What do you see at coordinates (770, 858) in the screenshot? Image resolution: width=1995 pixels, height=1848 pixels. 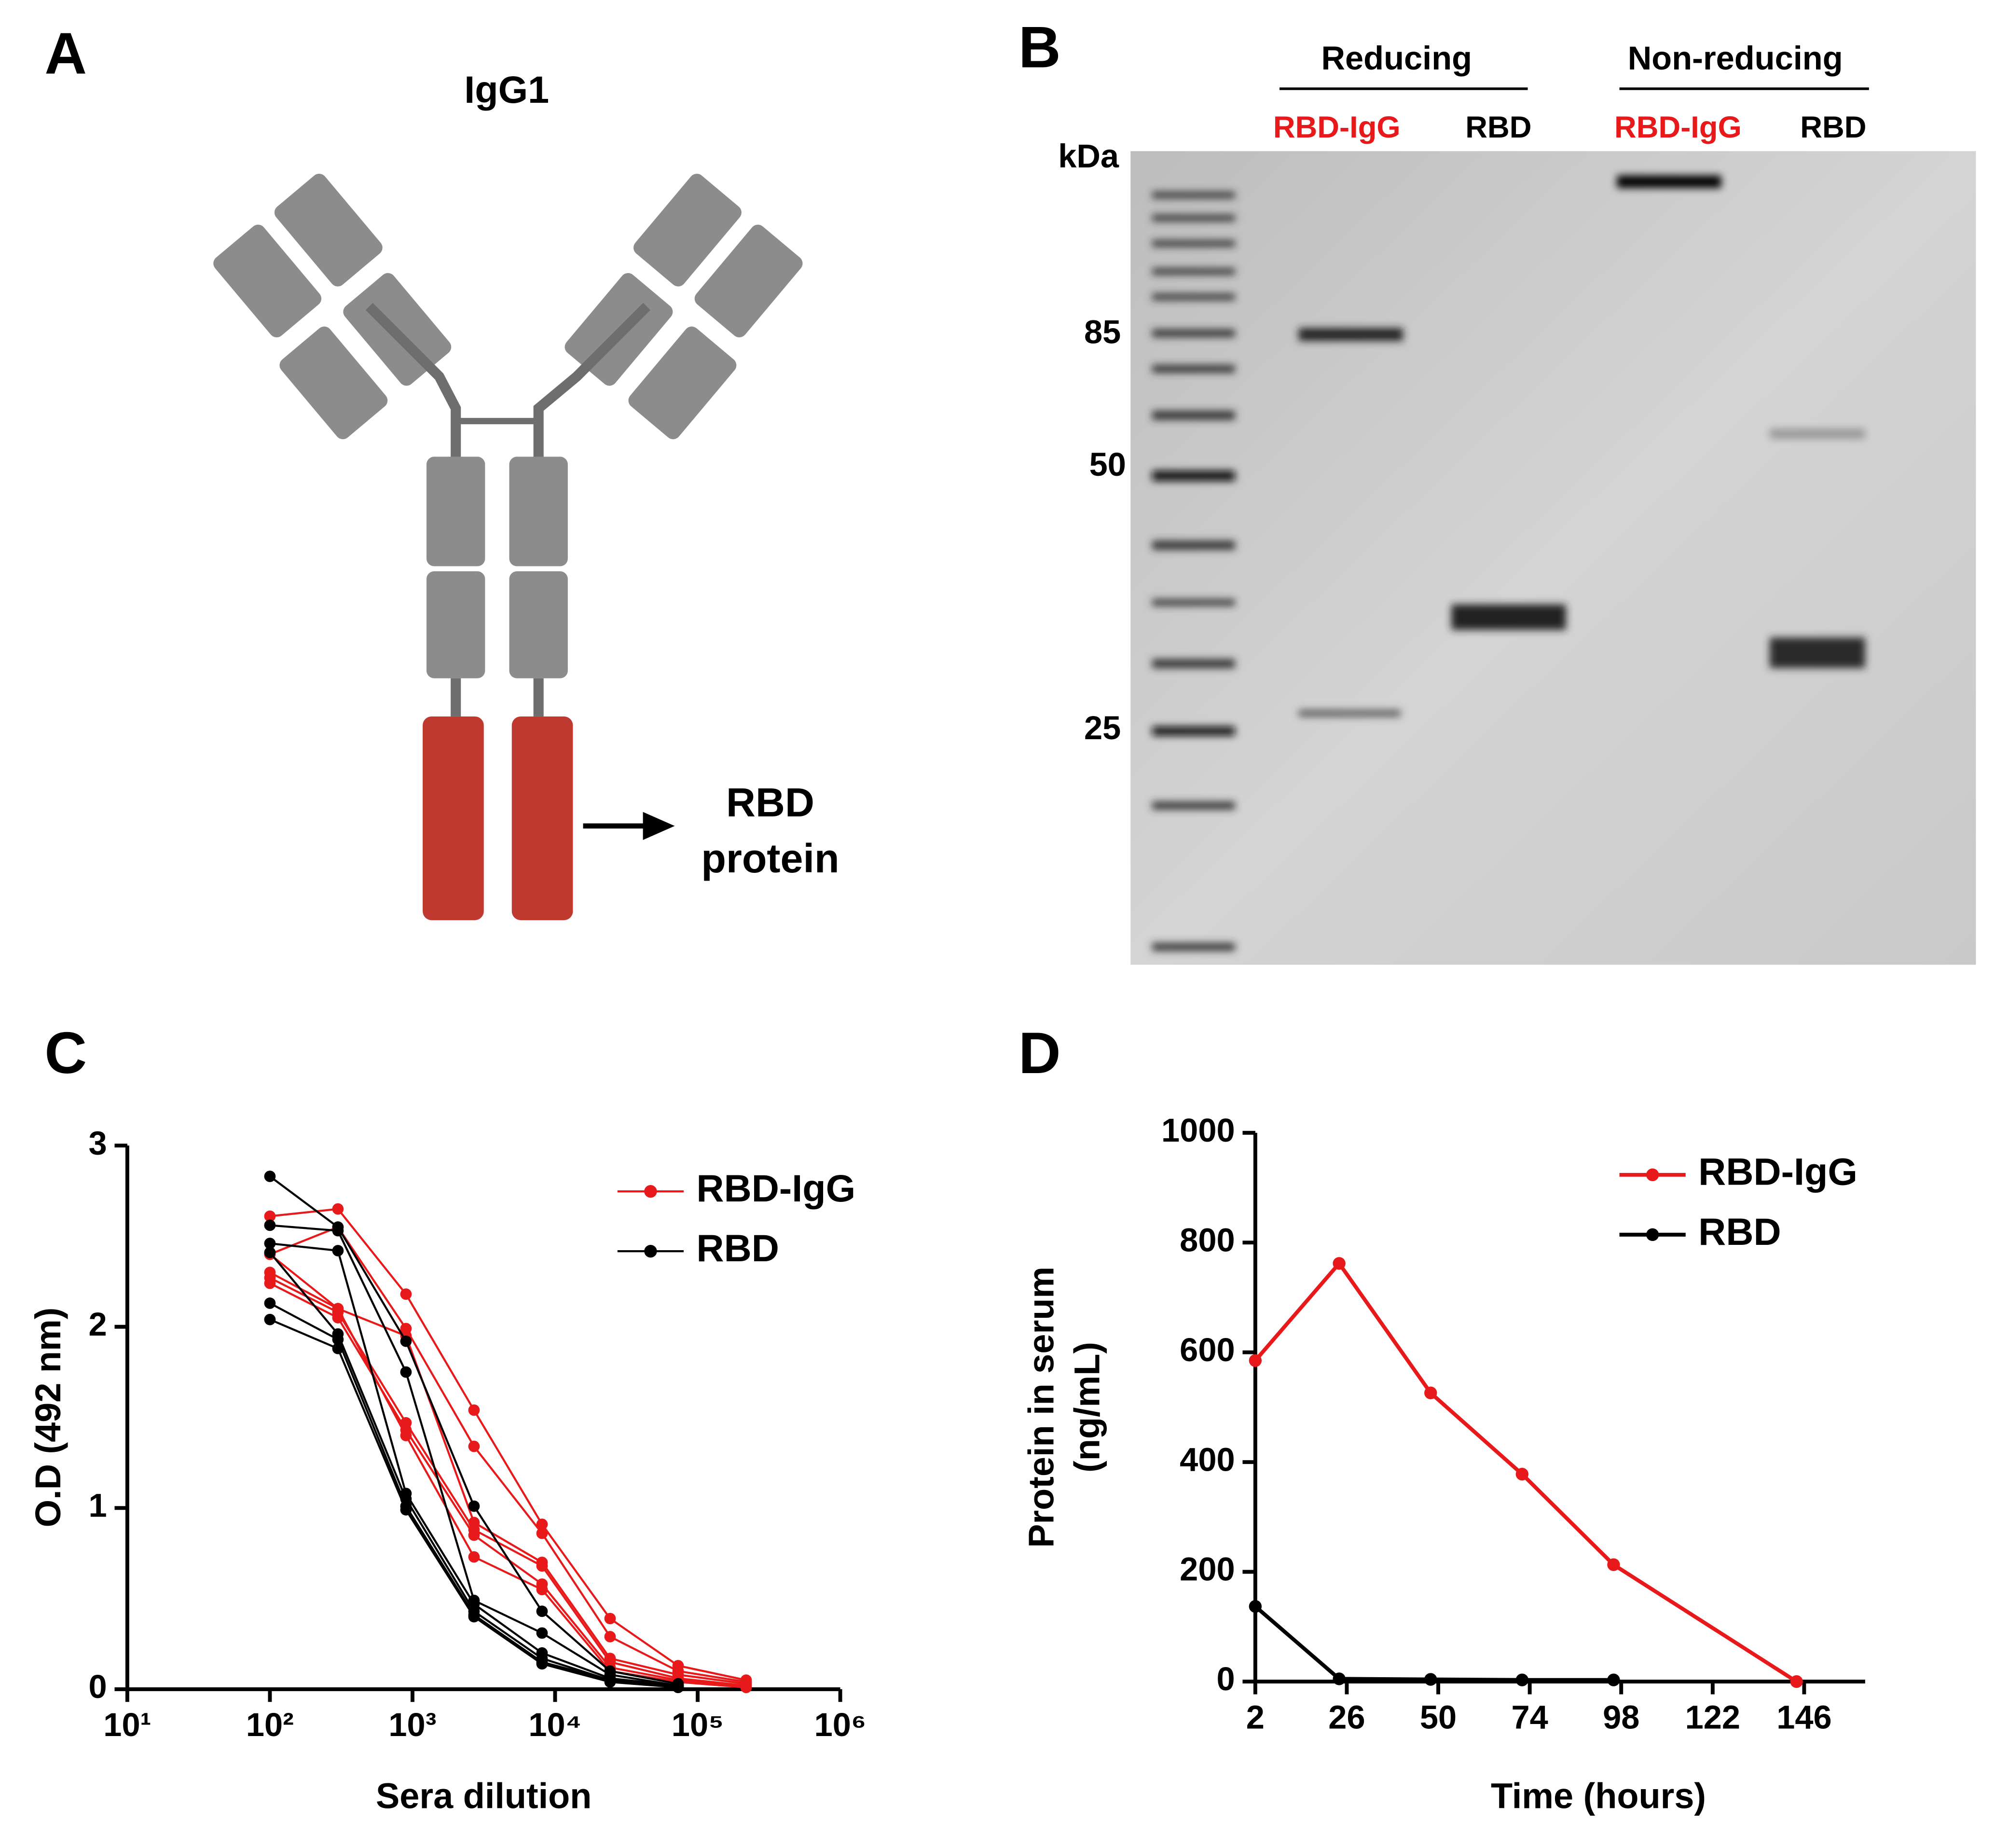 I see `diagram-label: protein` at bounding box center [770, 858].